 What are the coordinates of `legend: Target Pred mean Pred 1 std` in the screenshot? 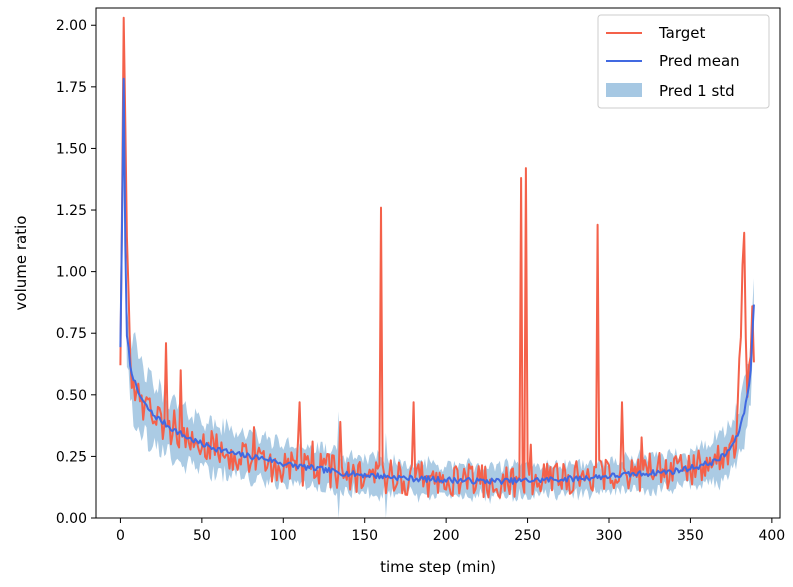 It's located at (683, 61).